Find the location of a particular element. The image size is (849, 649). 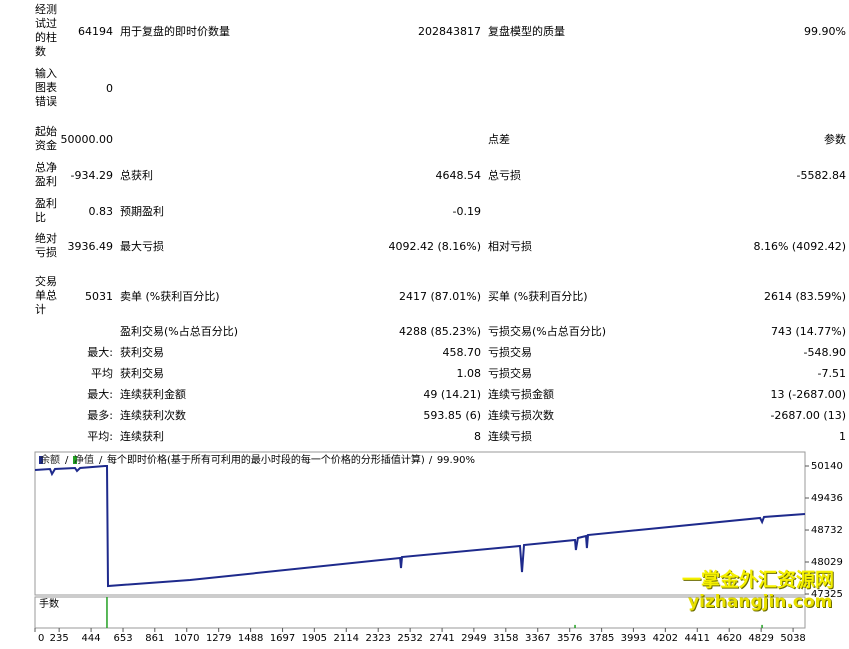

field-value: 平均: is located at coordinates (100, 436).